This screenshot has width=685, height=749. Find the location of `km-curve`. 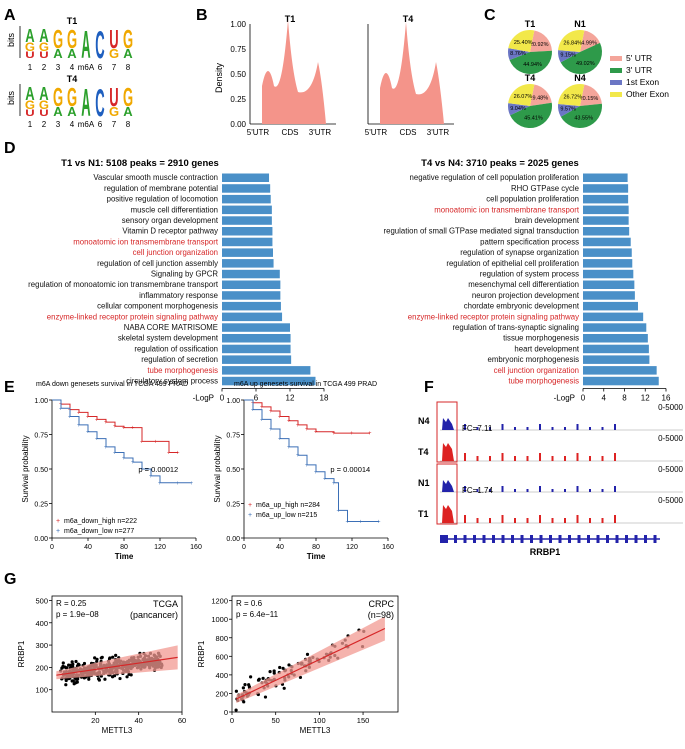

km-curve is located at coordinates (122, 441).